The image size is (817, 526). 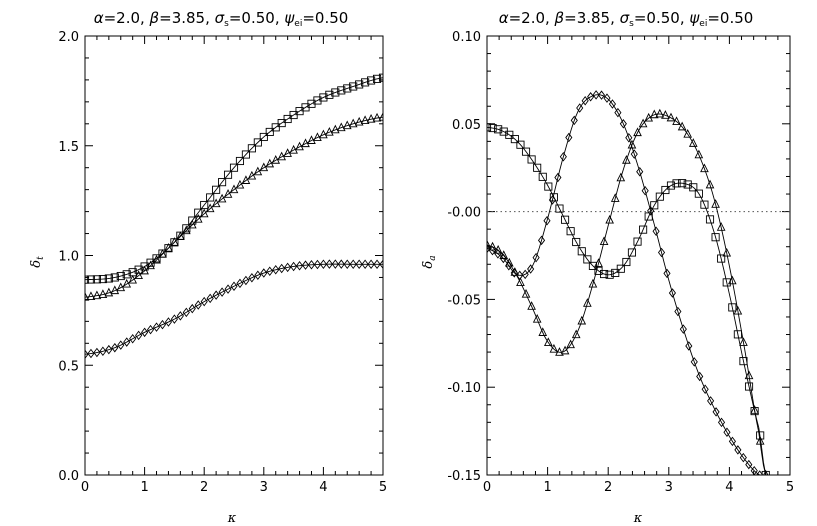 I want to click on right-x-axis-label: κ, so click(x=638, y=518).